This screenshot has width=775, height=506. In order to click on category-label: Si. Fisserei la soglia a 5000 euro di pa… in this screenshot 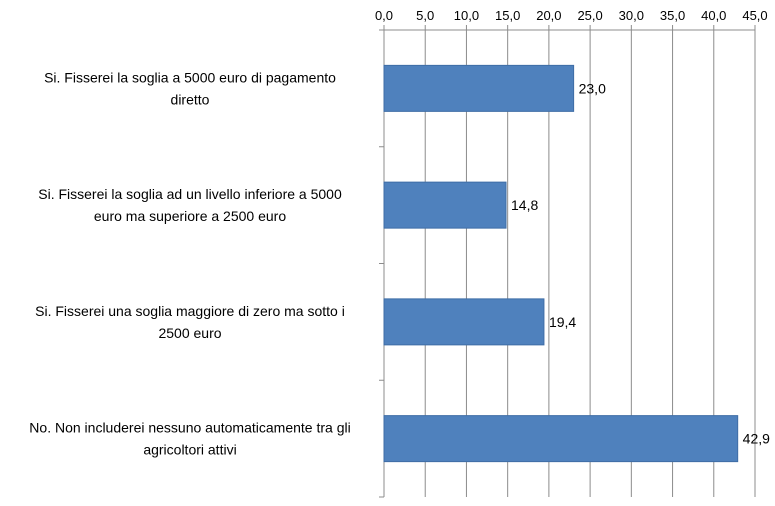, I will do `click(190, 88)`.